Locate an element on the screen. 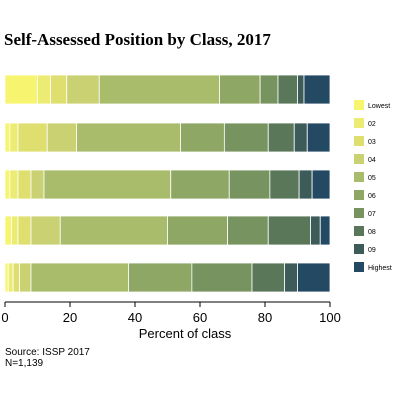 The height and width of the screenshot is (400, 400). legend-label: Highest is located at coordinates (380, 268).